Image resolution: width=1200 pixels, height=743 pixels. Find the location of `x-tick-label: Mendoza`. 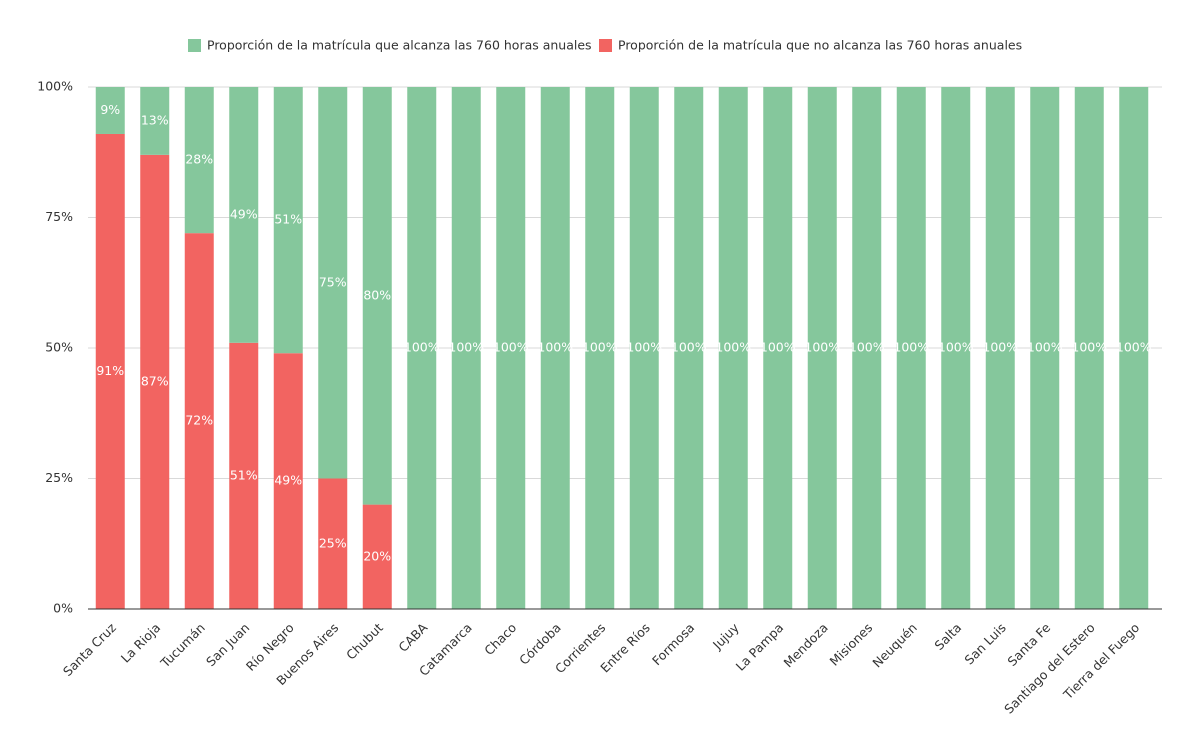

x-tick-label: Mendoza is located at coordinates (805, 645).